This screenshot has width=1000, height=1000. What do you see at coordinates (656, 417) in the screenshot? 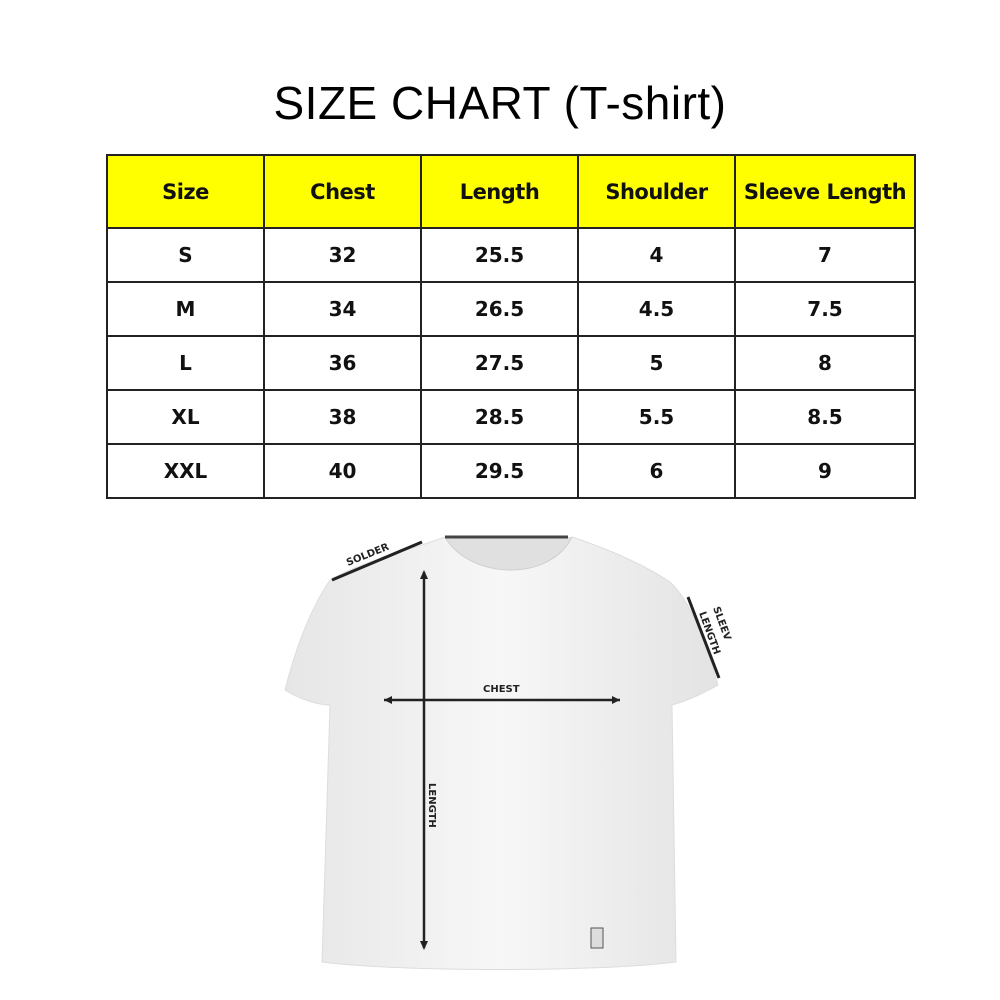
I see `table-cell: 5.5` at bounding box center [656, 417].